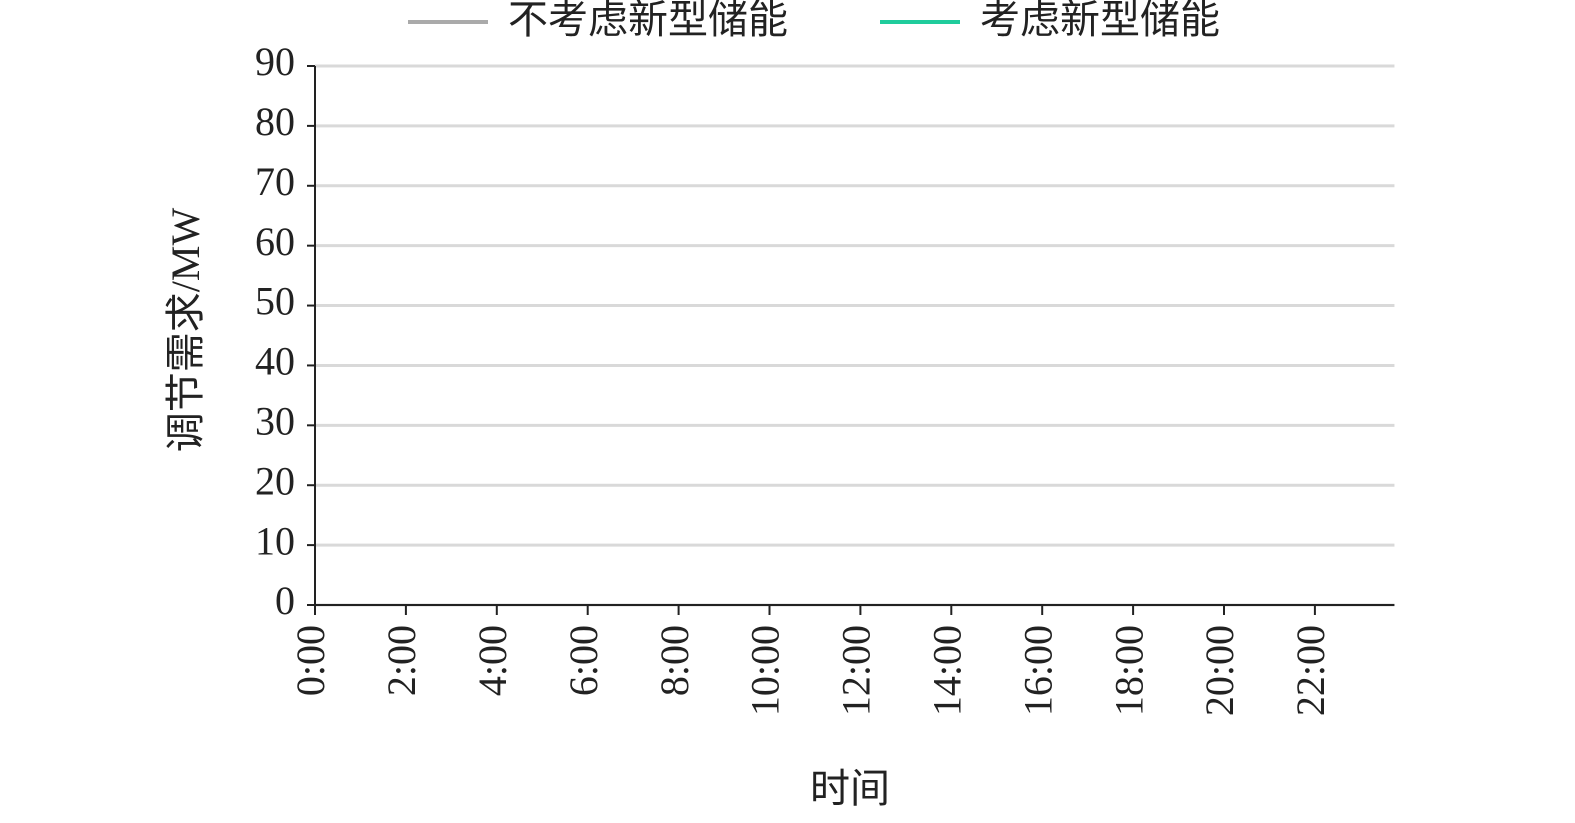 This screenshot has width=1575, height=823. Describe the element at coordinates (765, 670) in the screenshot. I see `x-tick-label: 10:00` at that location.